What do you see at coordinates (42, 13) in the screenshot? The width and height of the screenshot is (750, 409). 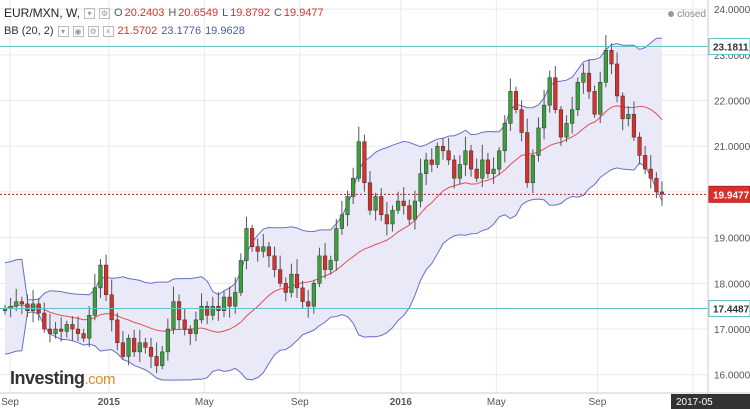 I see `symbol-title: EUR/MXN, W,` at bounding box center [42, 13].